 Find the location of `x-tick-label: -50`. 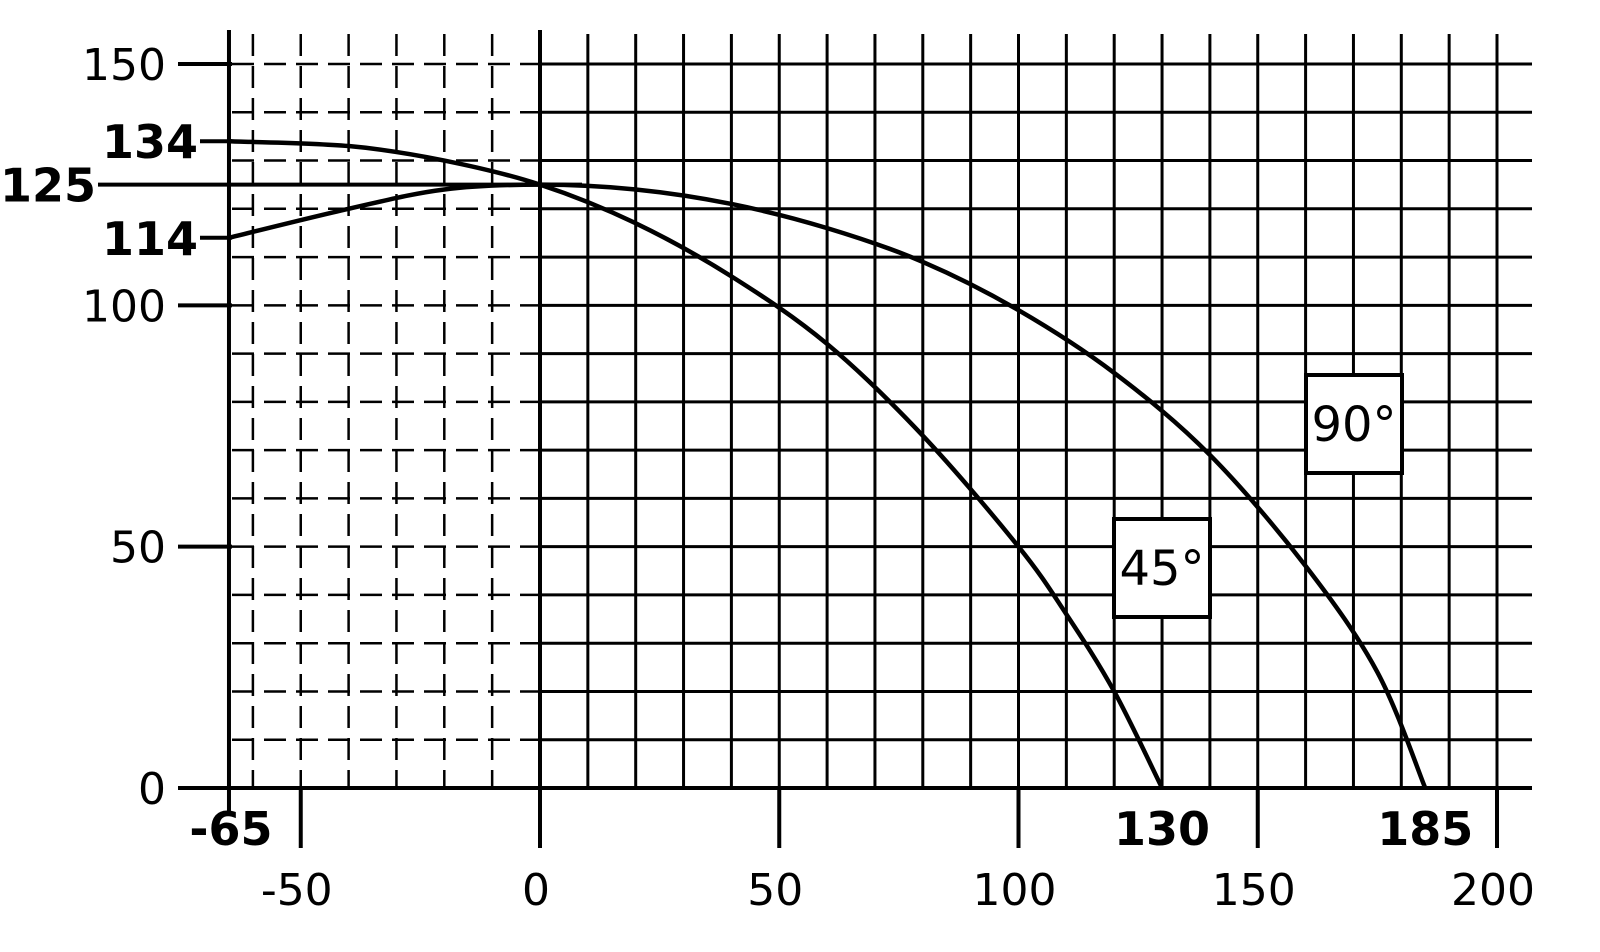

x-tick-label: -50 is located at coordinates (297, 890).